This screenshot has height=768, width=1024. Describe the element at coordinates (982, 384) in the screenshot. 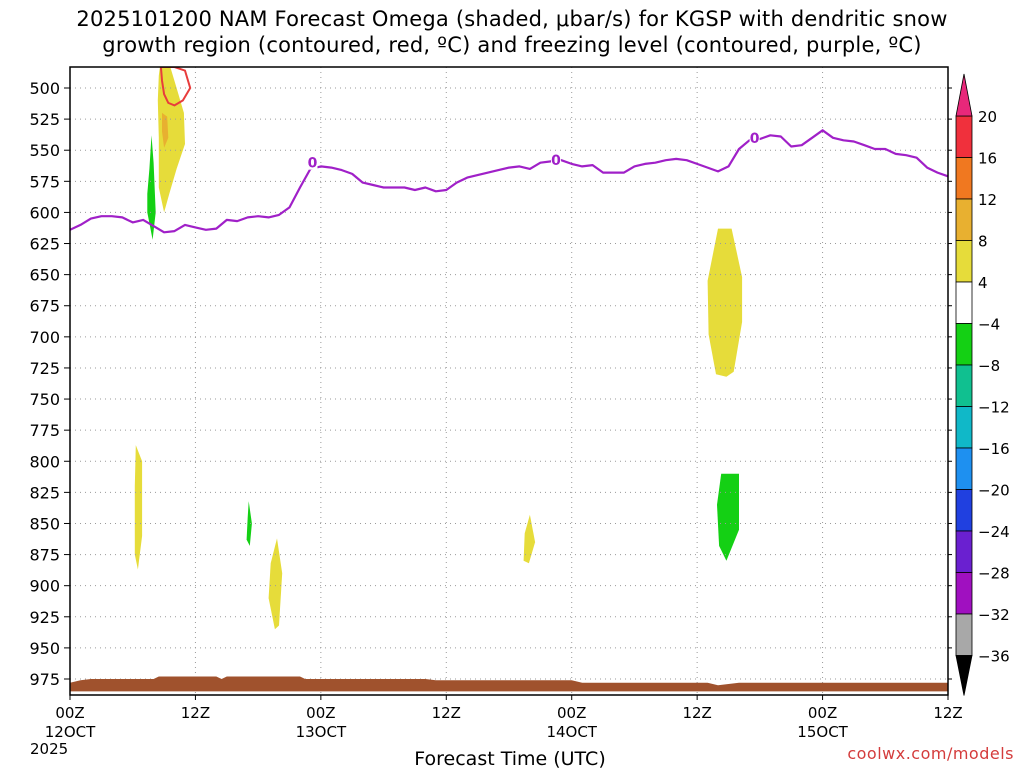

I see `colorbar: 20 16 12 8 4 −4 −8 −12 −16 −20 −24 −28 −32 −36` at that location.